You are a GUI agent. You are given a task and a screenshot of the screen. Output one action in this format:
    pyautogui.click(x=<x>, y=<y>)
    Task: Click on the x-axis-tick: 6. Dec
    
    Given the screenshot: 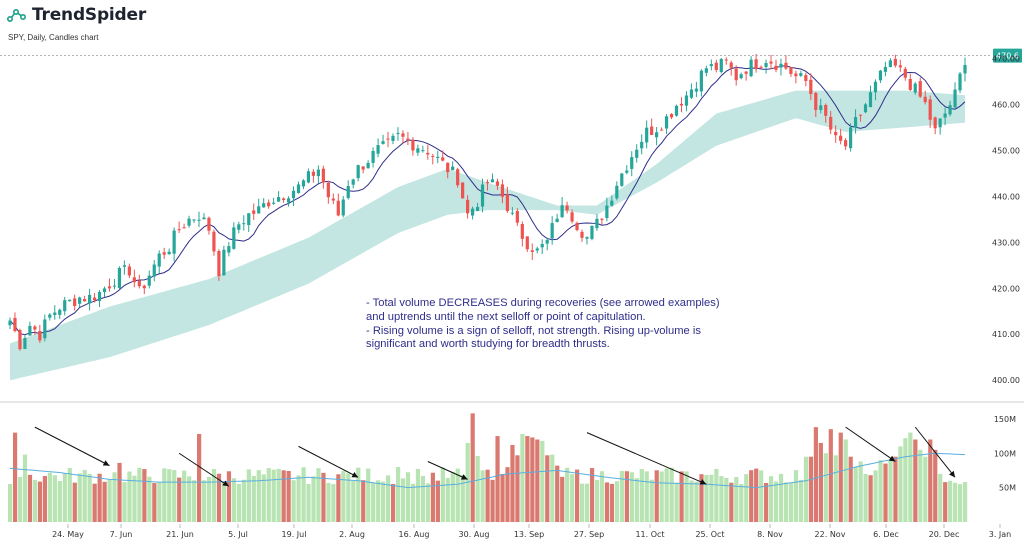 What is the action you would take?
    pyautogui.click(x=886, y=534)
    